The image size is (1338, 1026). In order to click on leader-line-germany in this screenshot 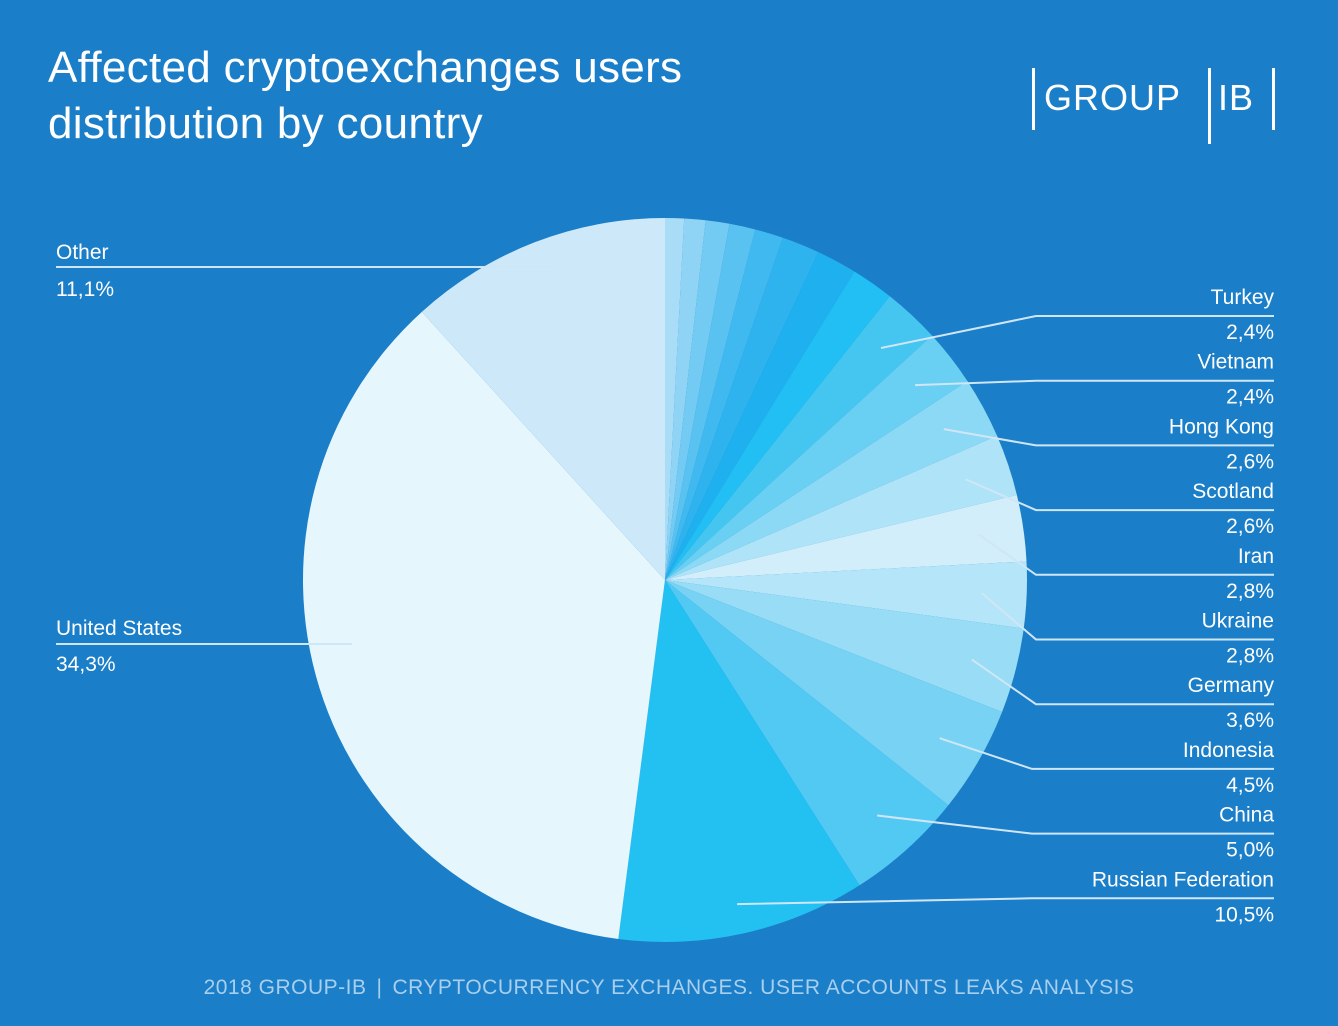, I will do `click(1122, 682)`.